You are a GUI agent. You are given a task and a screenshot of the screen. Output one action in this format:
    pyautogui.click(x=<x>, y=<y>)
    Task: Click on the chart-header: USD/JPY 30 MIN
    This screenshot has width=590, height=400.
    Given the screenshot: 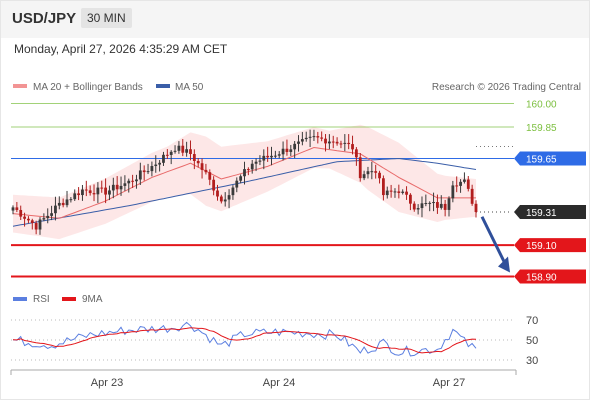 What is the action you would take?
    pyautogui.click(x=295, y=19)
    